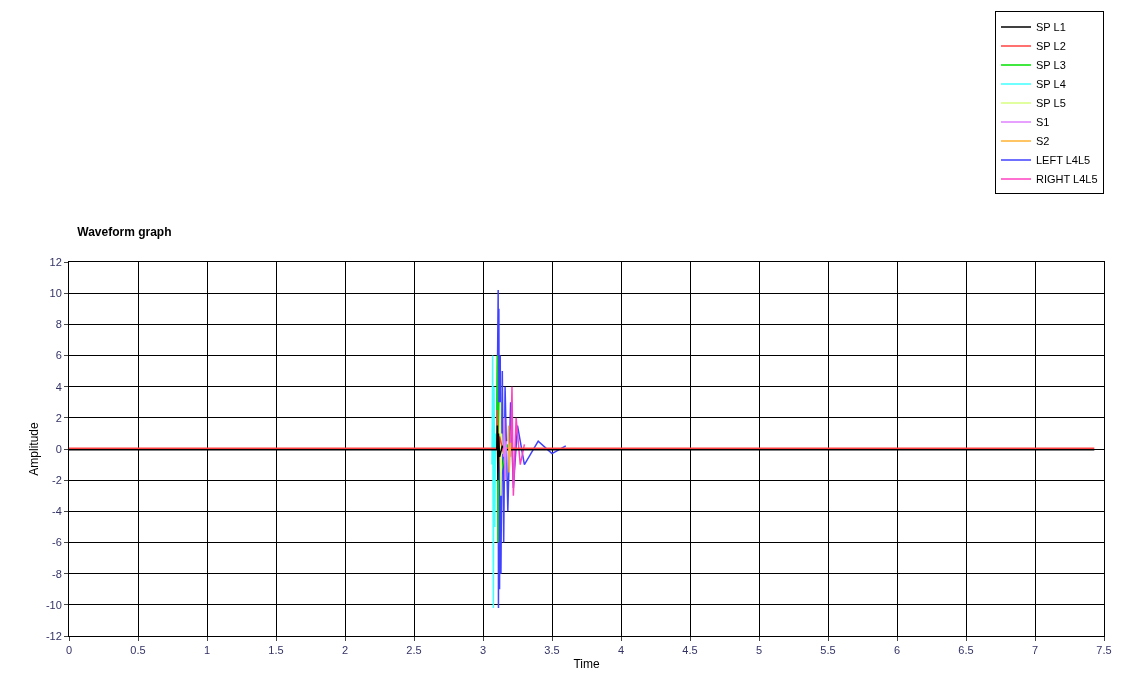 The width and height of the screenshot is (1131, 680). What do you see at coordinates (57, 480) in the screenshot?
I see `y-tick-label: -2` at bounding box center [57, 480].